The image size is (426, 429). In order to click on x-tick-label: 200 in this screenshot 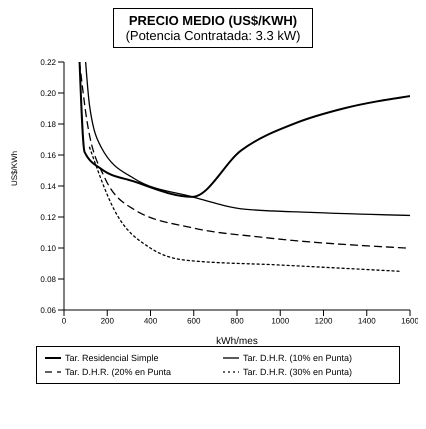, I will do `click(107, 321)`.